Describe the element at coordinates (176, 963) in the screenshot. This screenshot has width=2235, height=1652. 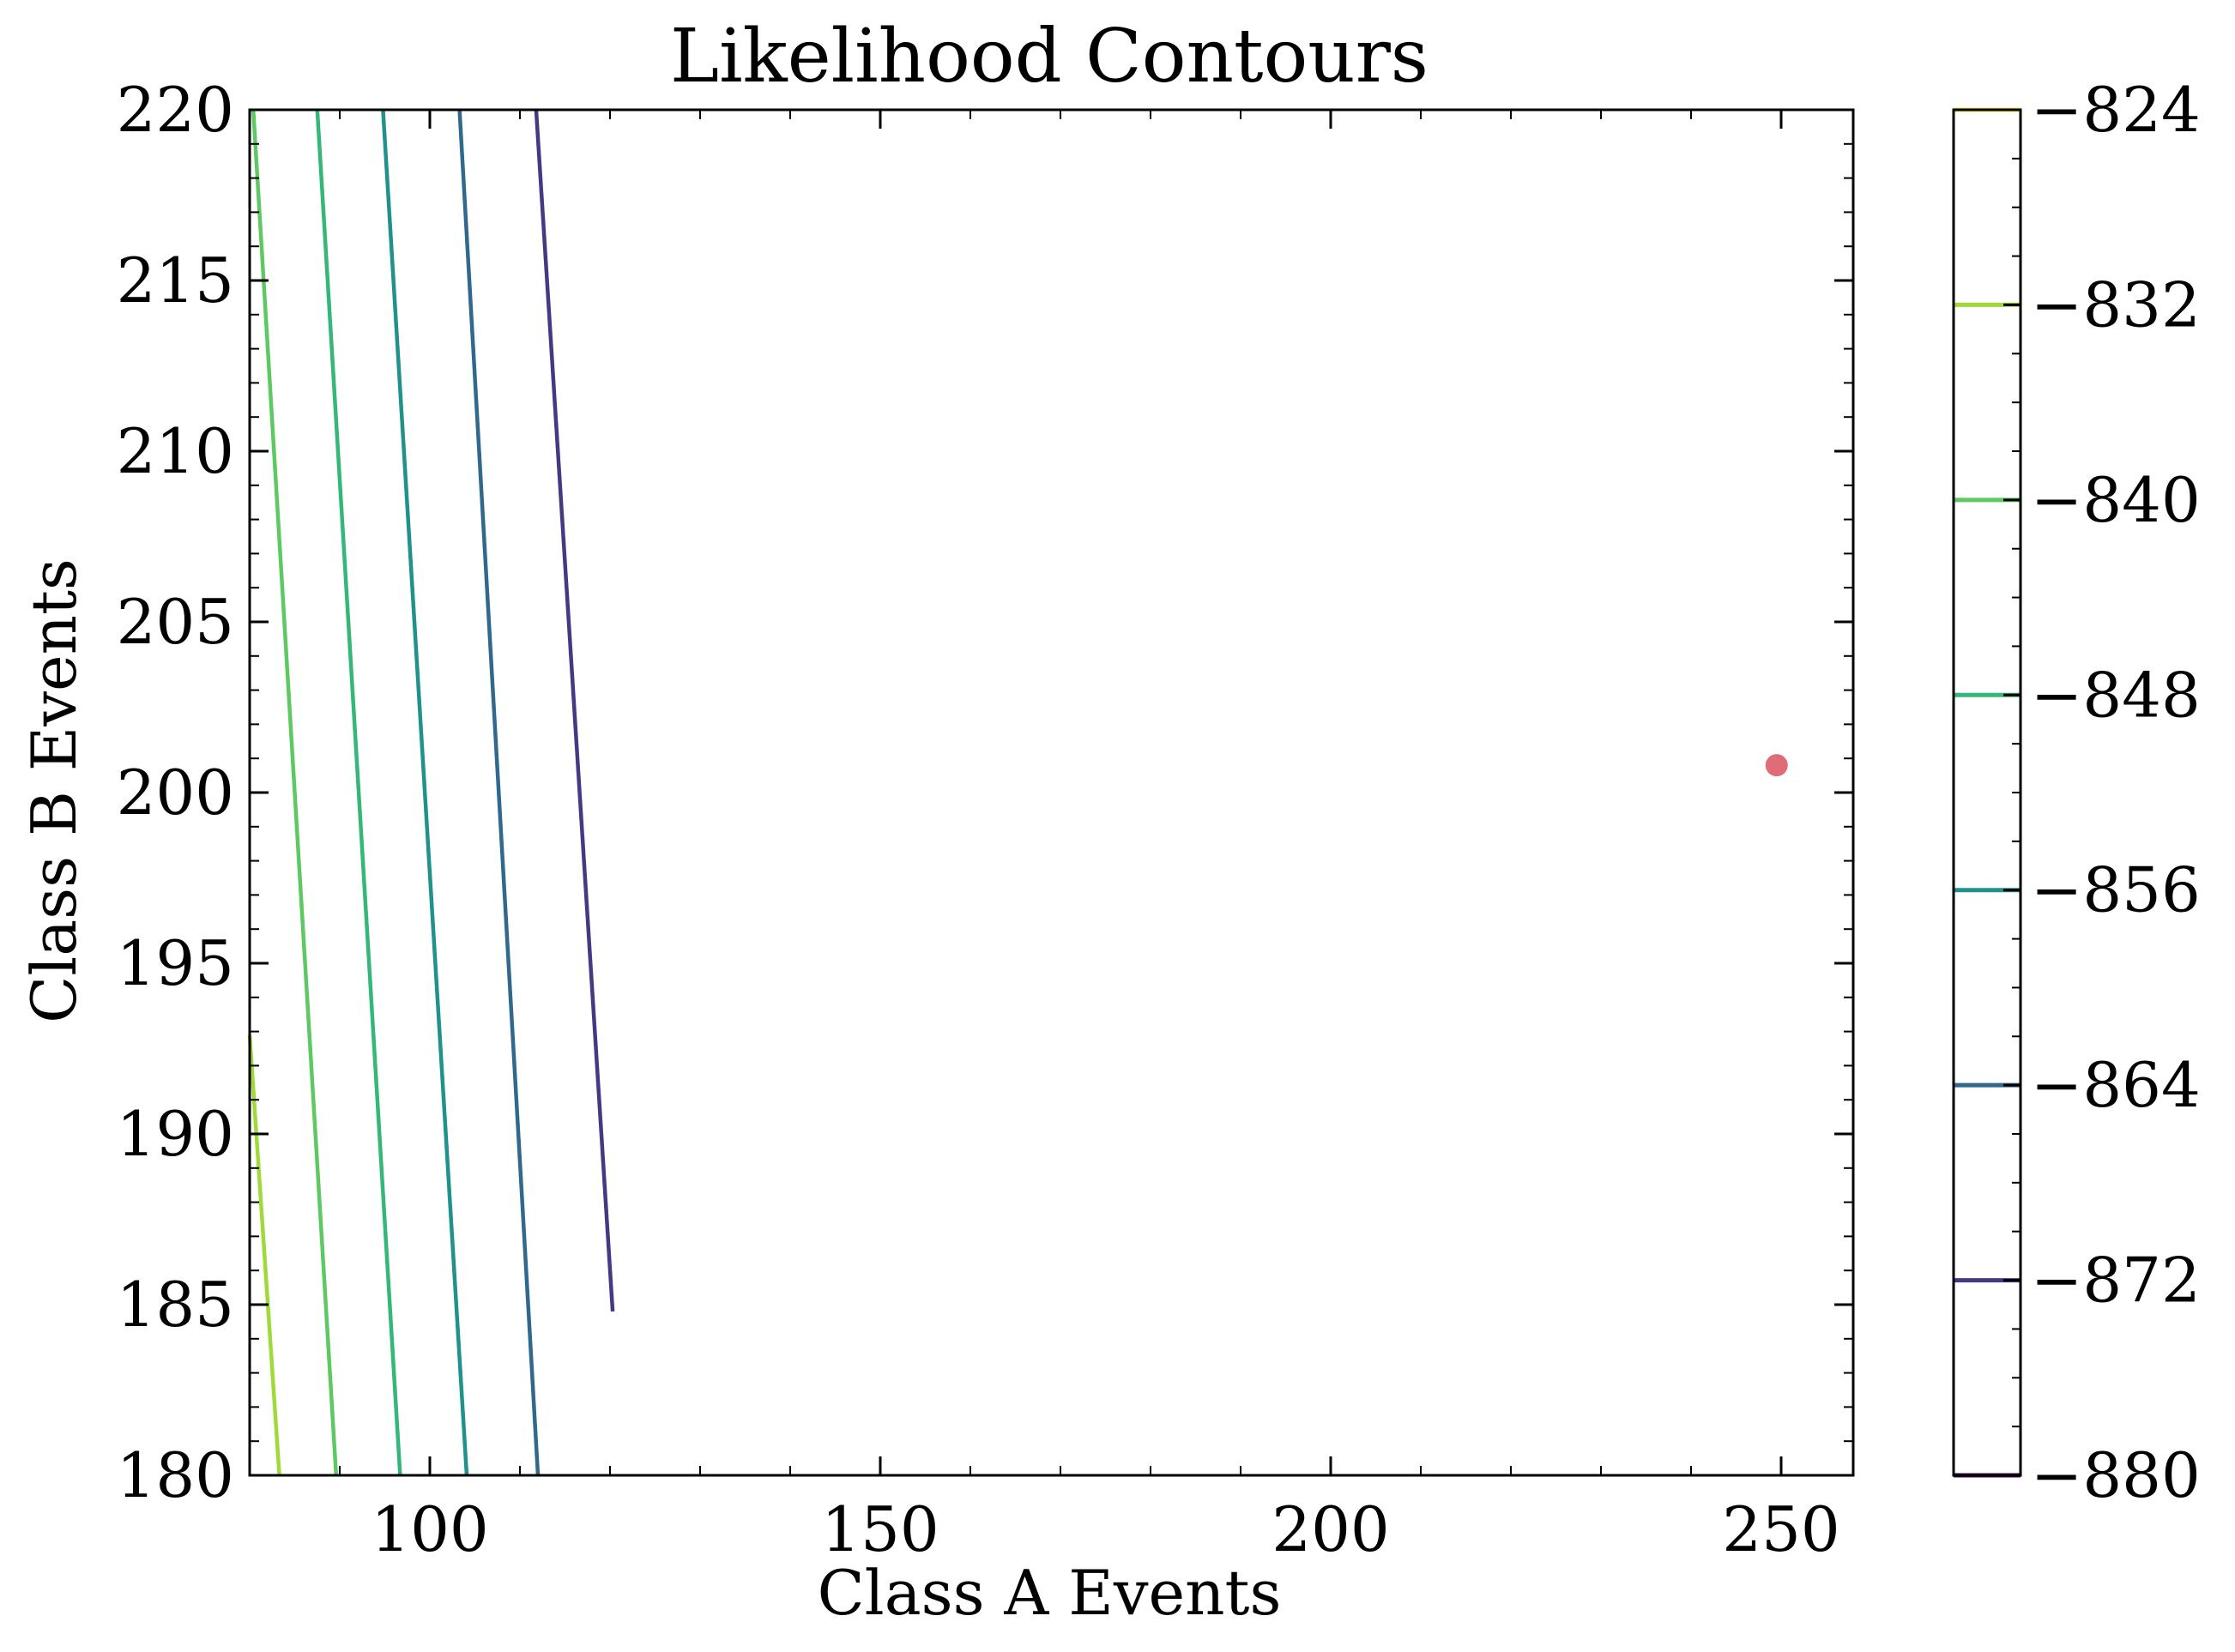
I see `y-tick-label: 195` at that location.